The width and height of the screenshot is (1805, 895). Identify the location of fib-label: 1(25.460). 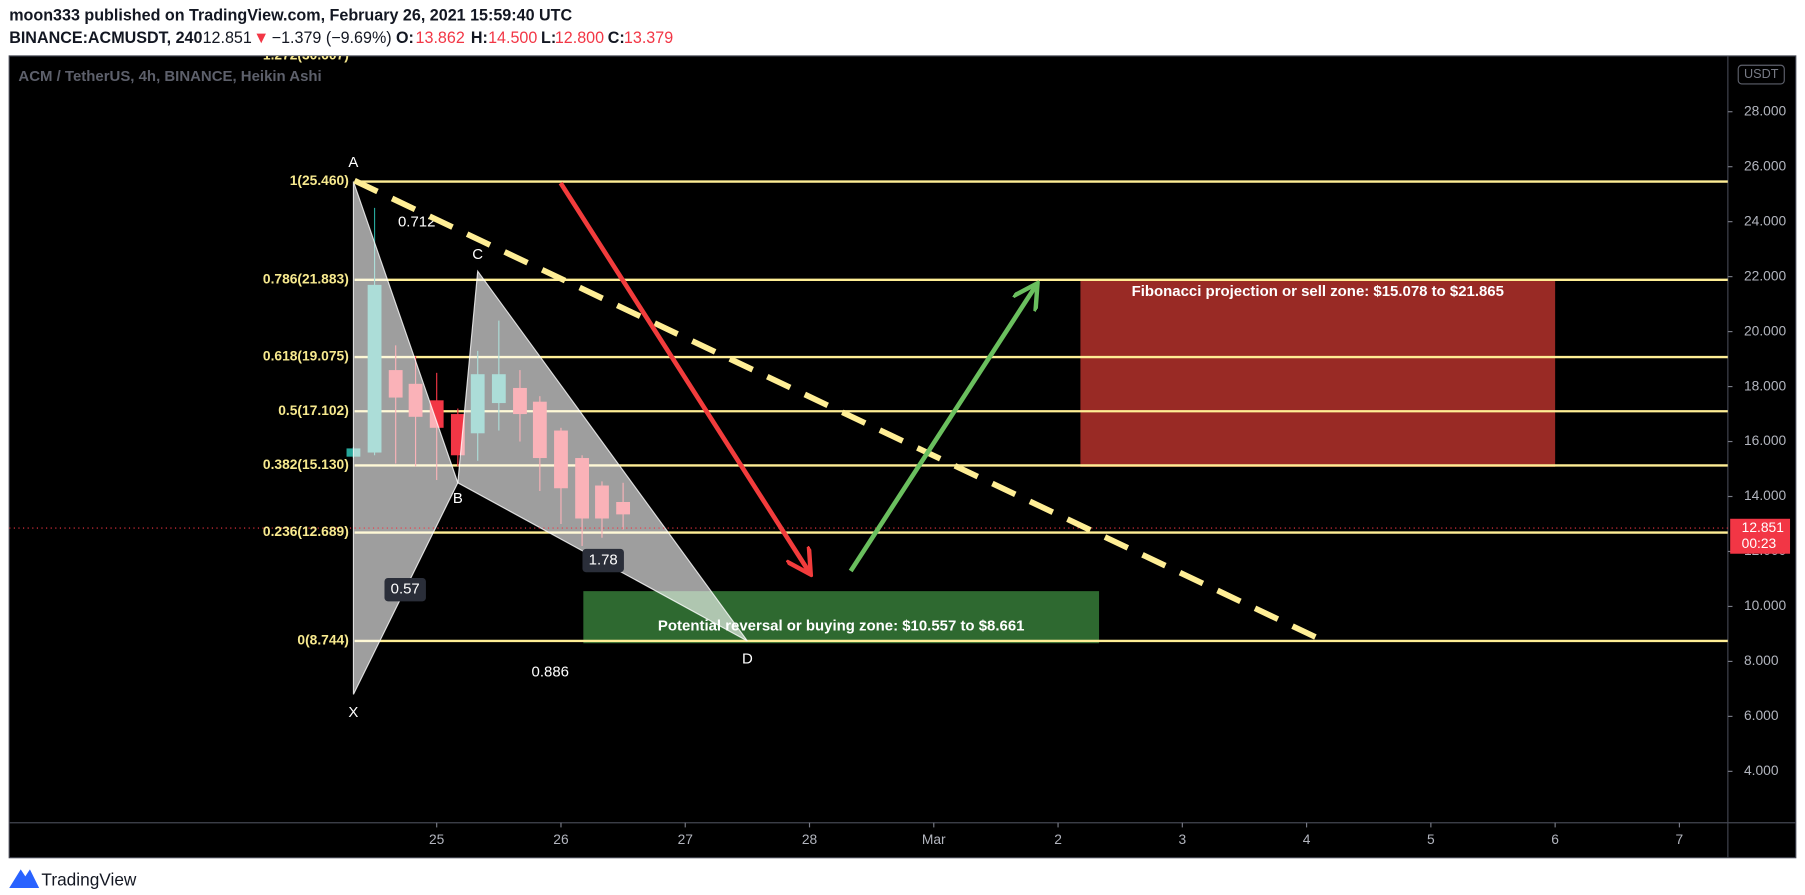
(319, 180).